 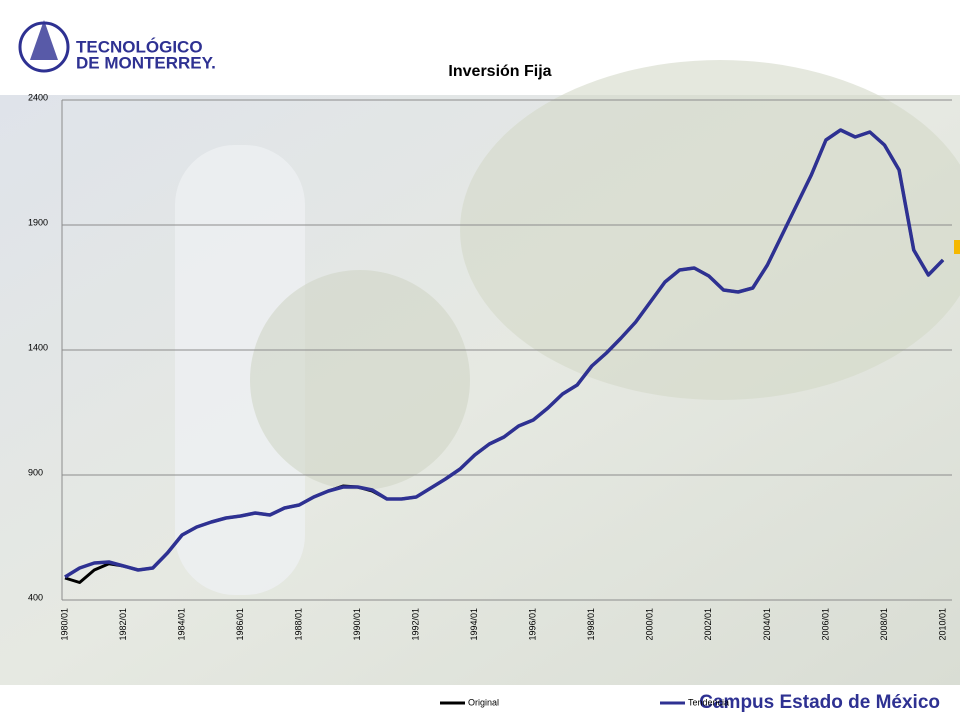 What do you see at coordinates (139, 46) in the screenshot?
I see `logo-text: TECNOLÓGICO` at bounding box center [139, 46].